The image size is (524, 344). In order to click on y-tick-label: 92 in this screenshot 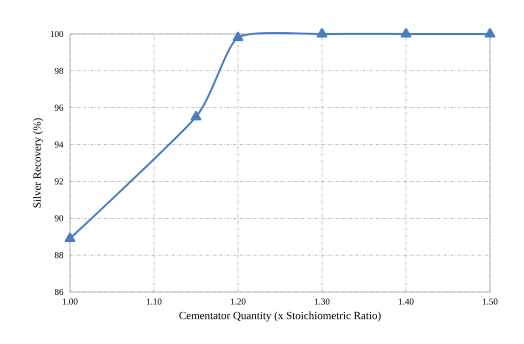, I will do `click(58, 181)`.